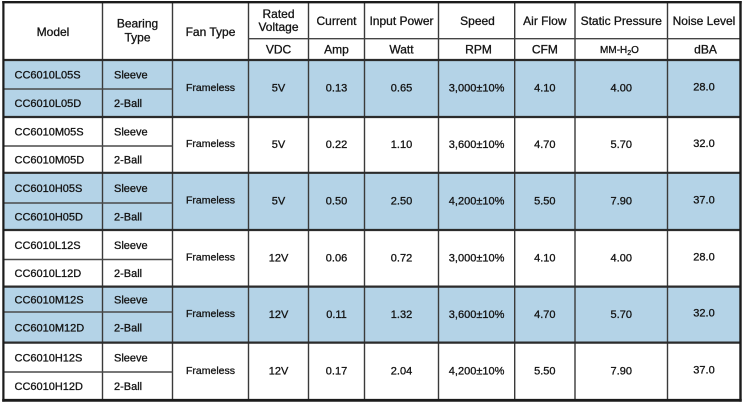  What do you see at coordinates (336, 315) in the screenshot?
I see `svg-text: 0.11` at bounding box center [336, 315].